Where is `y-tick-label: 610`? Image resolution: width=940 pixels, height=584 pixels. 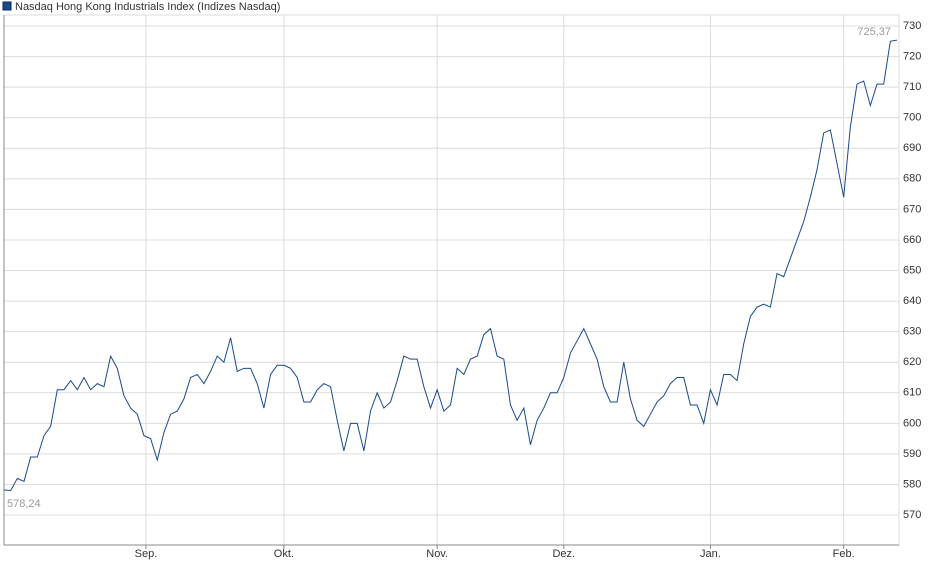 y-tick-label: 610 is located at coordinates (912, 393).